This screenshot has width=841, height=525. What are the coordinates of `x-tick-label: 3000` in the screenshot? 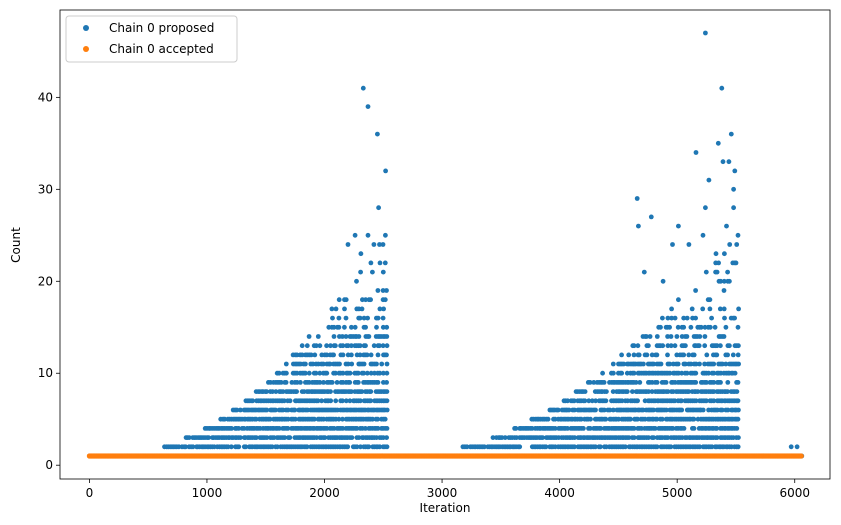 It's located at (442, 493).